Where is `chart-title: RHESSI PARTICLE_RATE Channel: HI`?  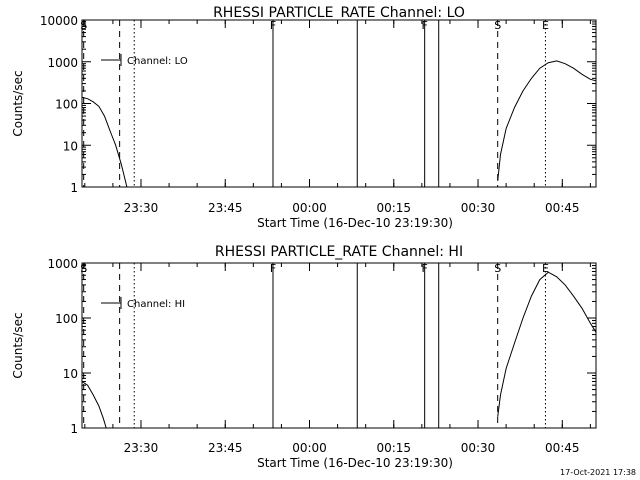 chart-title: RHESSI PARTICLE_RATE Channel: HI is located at coordinates (339, 252).